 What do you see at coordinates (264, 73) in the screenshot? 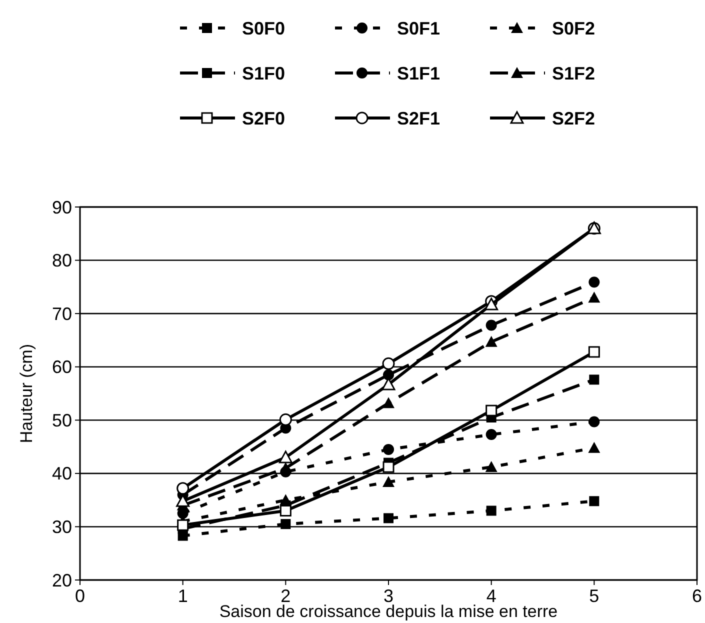
I see `legend-label: S1F0` at bounding box center [264, 73].